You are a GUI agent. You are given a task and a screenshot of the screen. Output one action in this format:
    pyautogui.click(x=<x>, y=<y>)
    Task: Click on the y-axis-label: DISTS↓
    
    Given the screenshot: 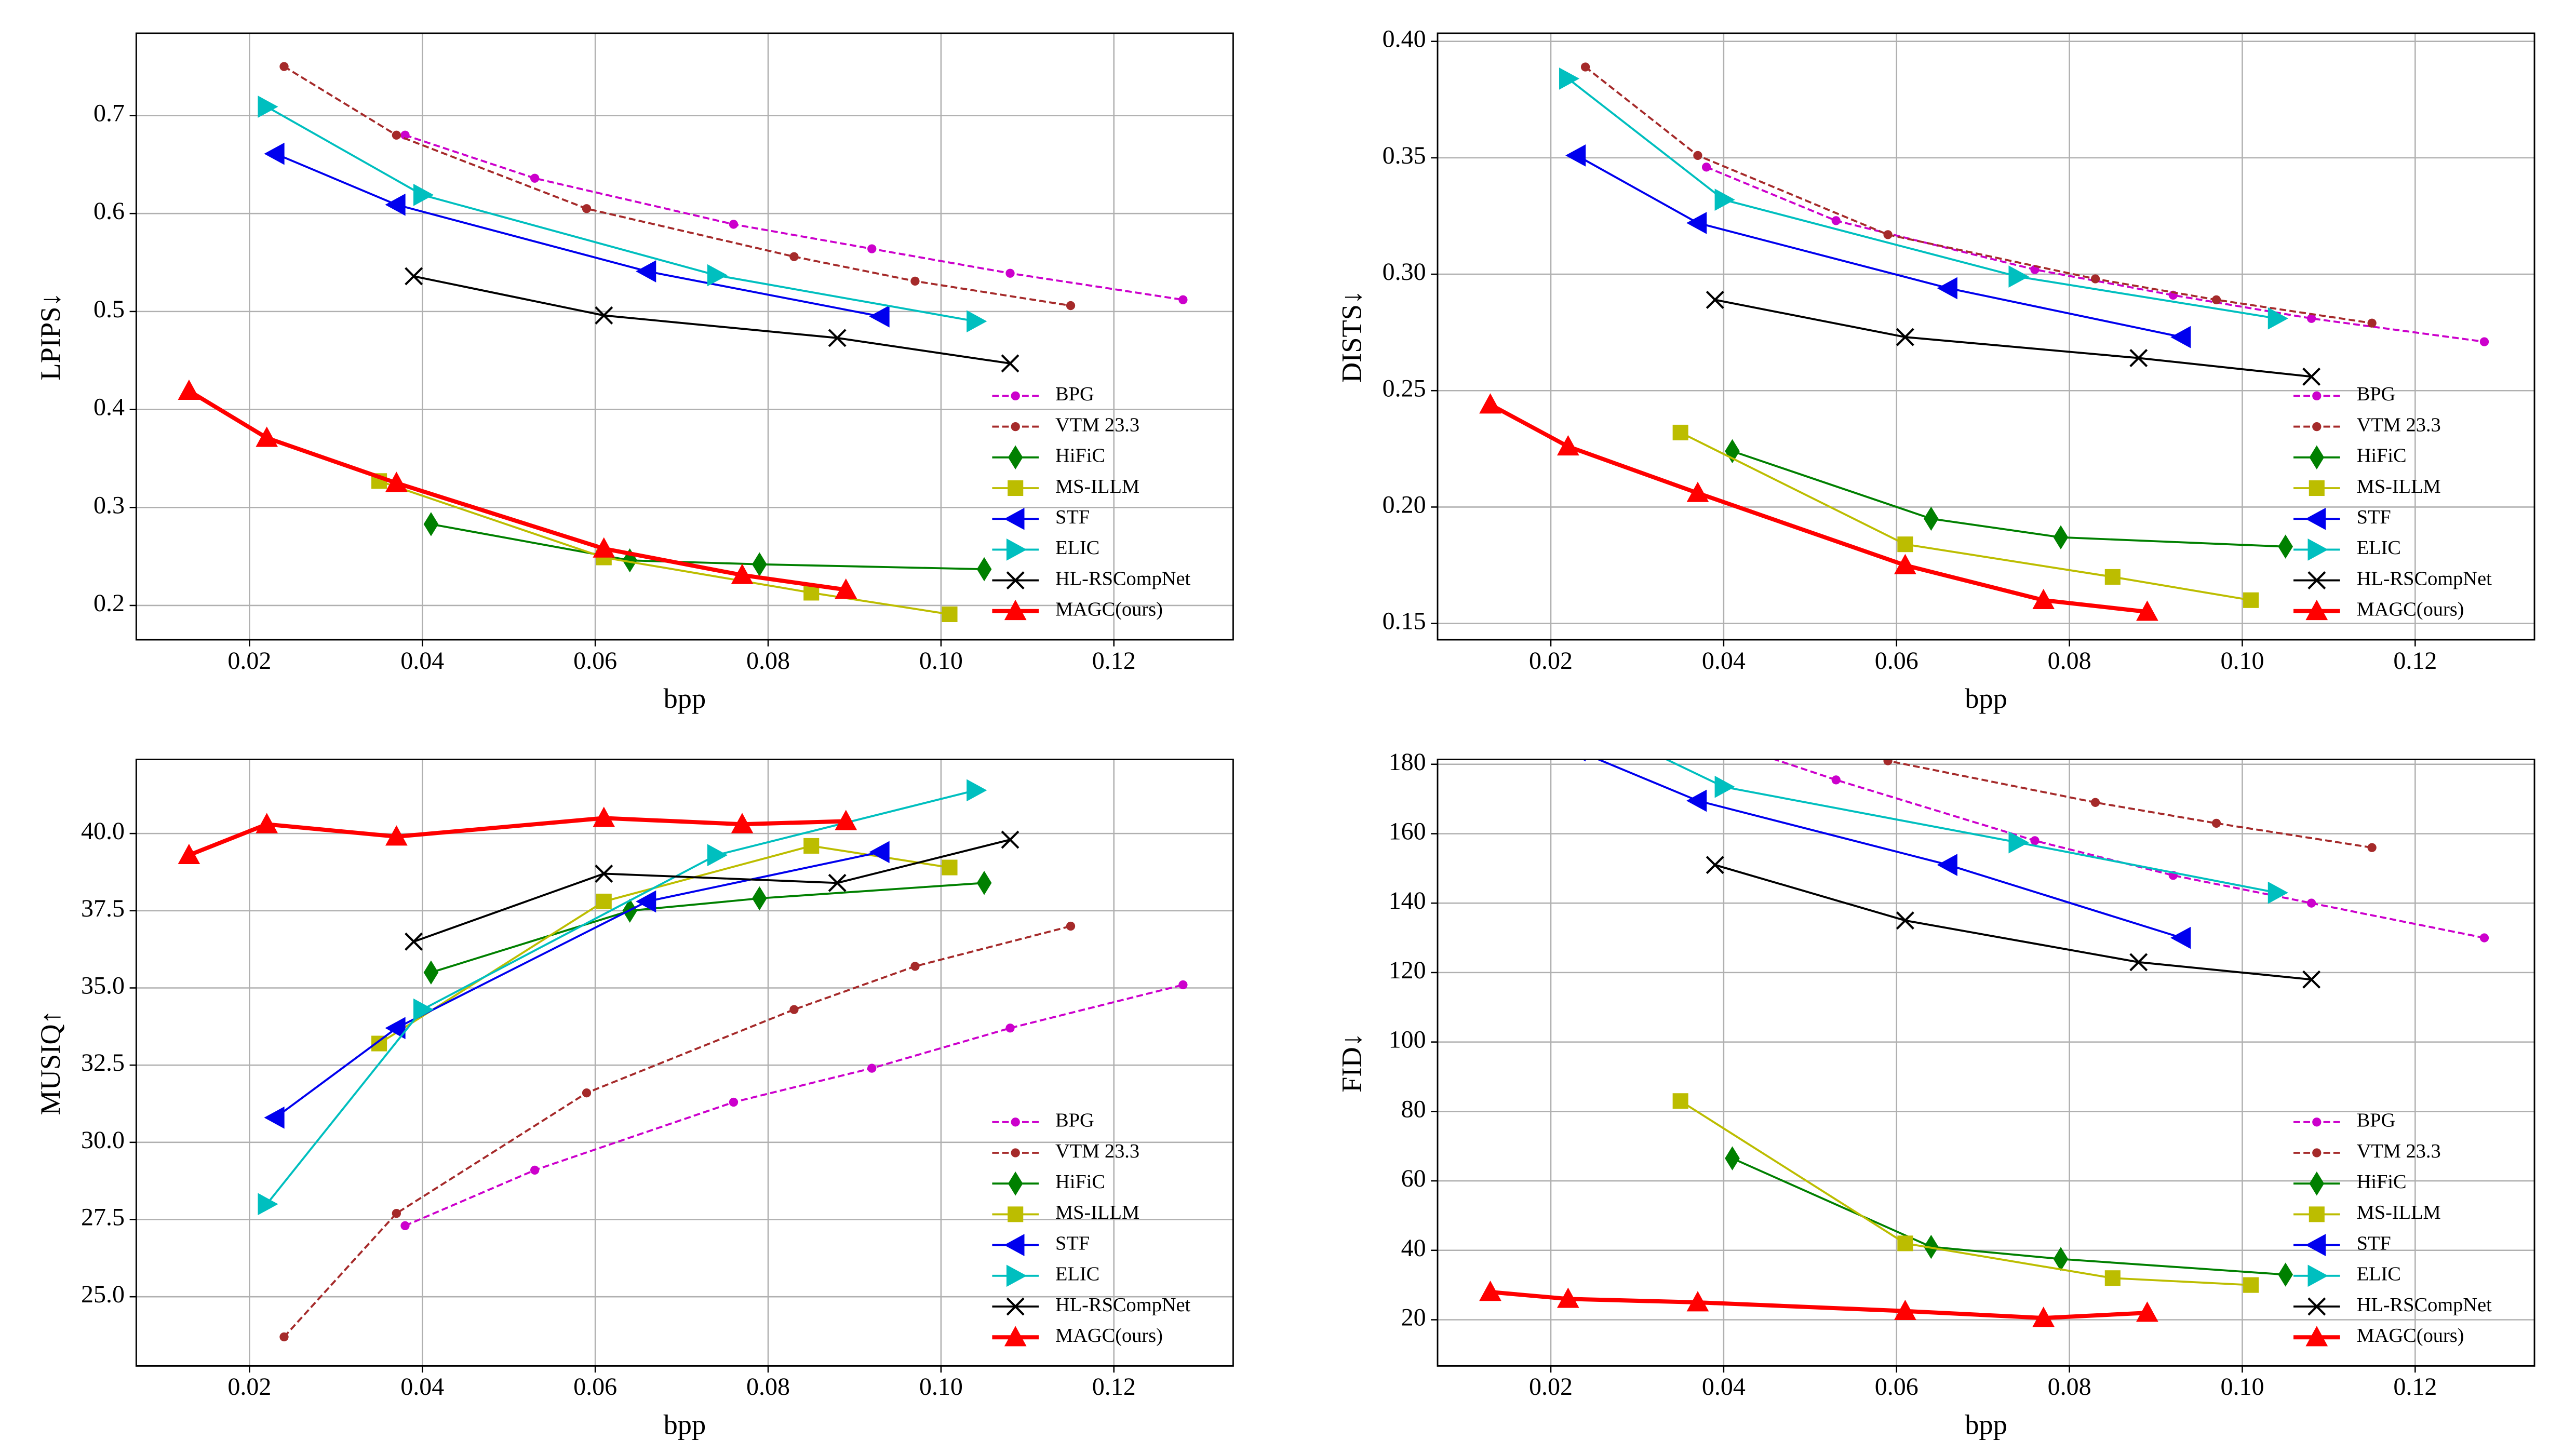 What is the action you would take?
    pyautogui.click(x=1352, y=336)
    